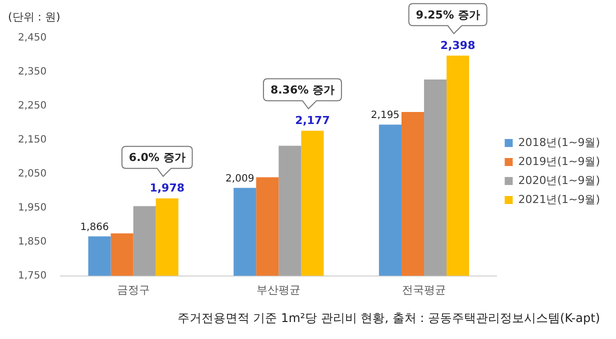 Image resolution: width=616 pixels, height=339 pixels. Describe the element at coordinates (34, 17) in the screenshot. I see `y-axis-title: (단위 : 원)` at that location.